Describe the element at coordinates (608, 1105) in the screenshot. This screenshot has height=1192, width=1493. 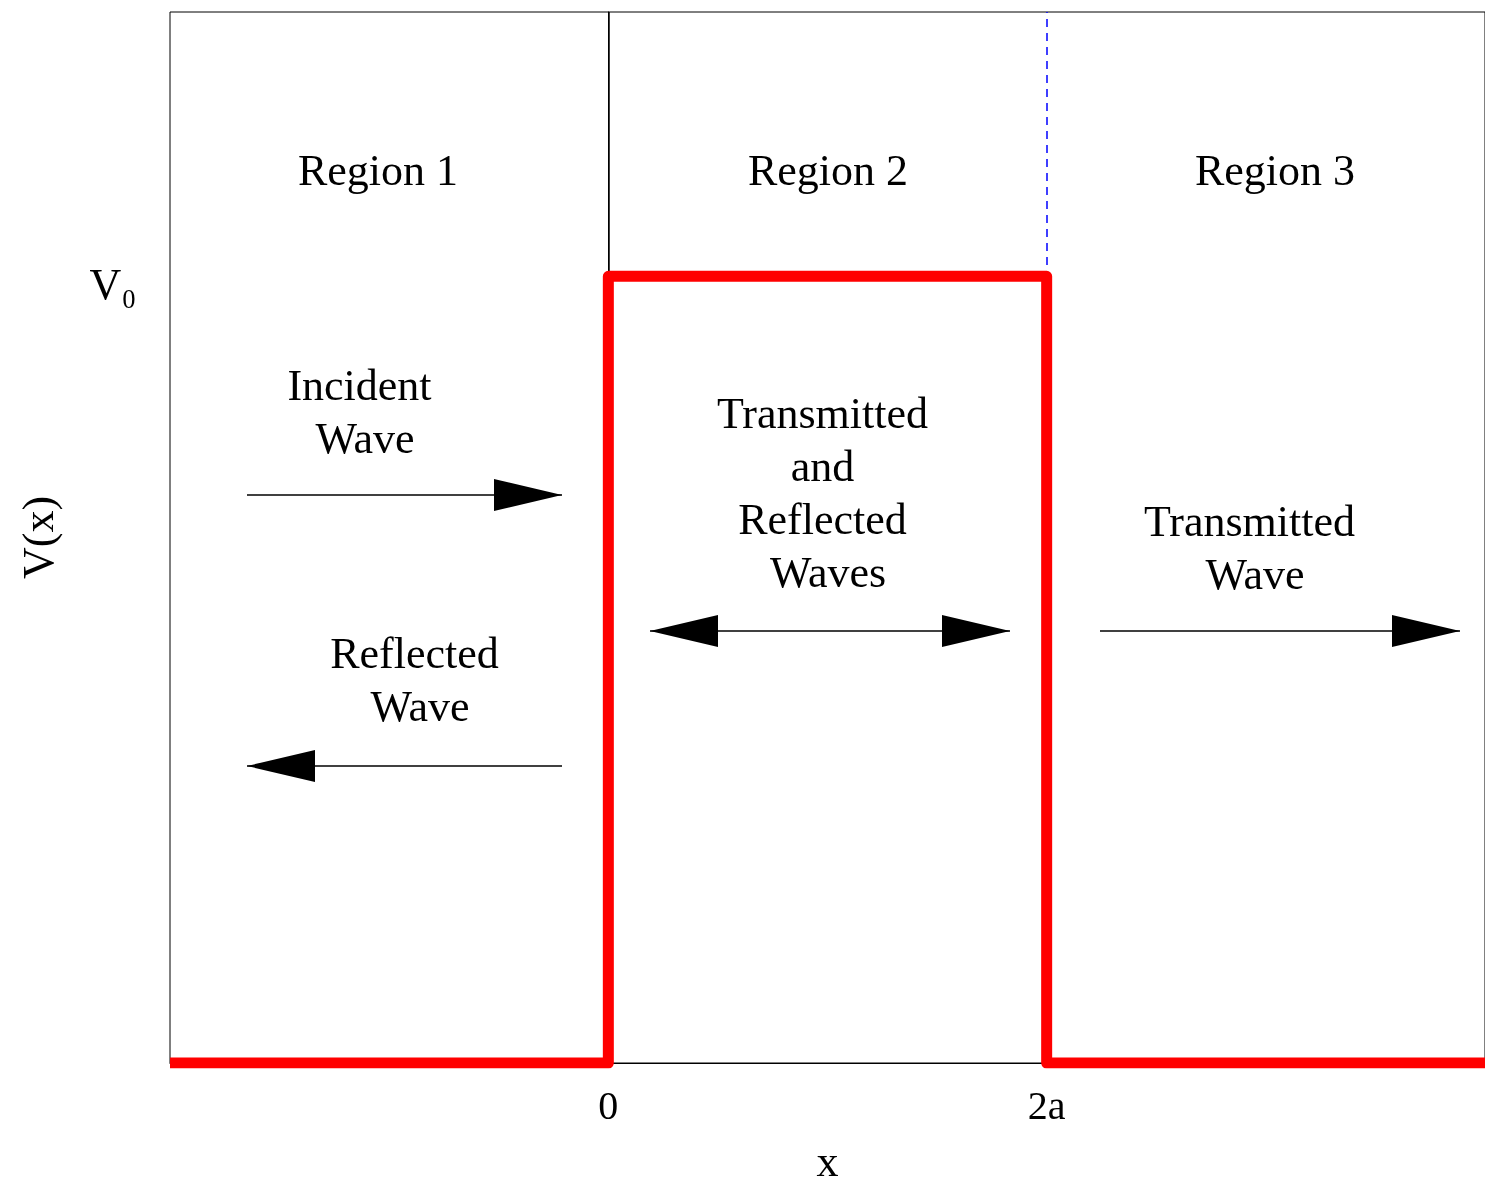
I see `x-tick-label: 0` at that location.